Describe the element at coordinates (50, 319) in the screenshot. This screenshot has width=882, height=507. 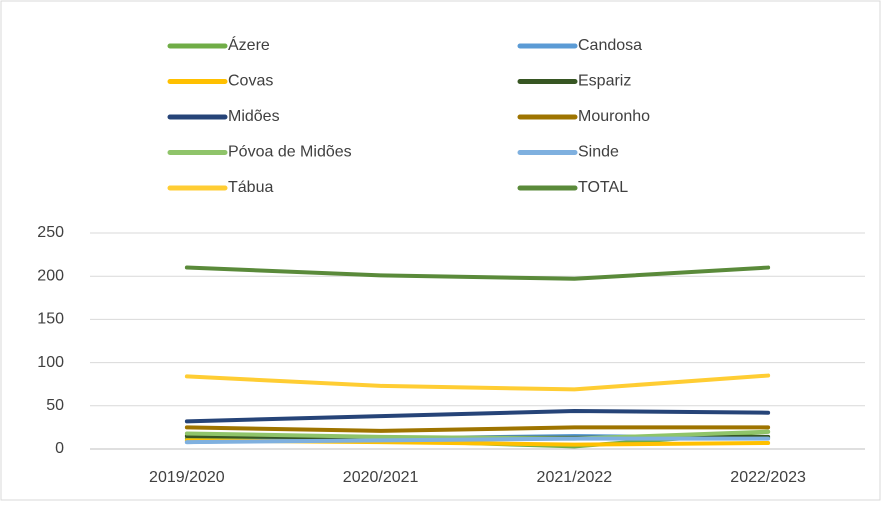
I see `y-tick-label: 150` at that location.